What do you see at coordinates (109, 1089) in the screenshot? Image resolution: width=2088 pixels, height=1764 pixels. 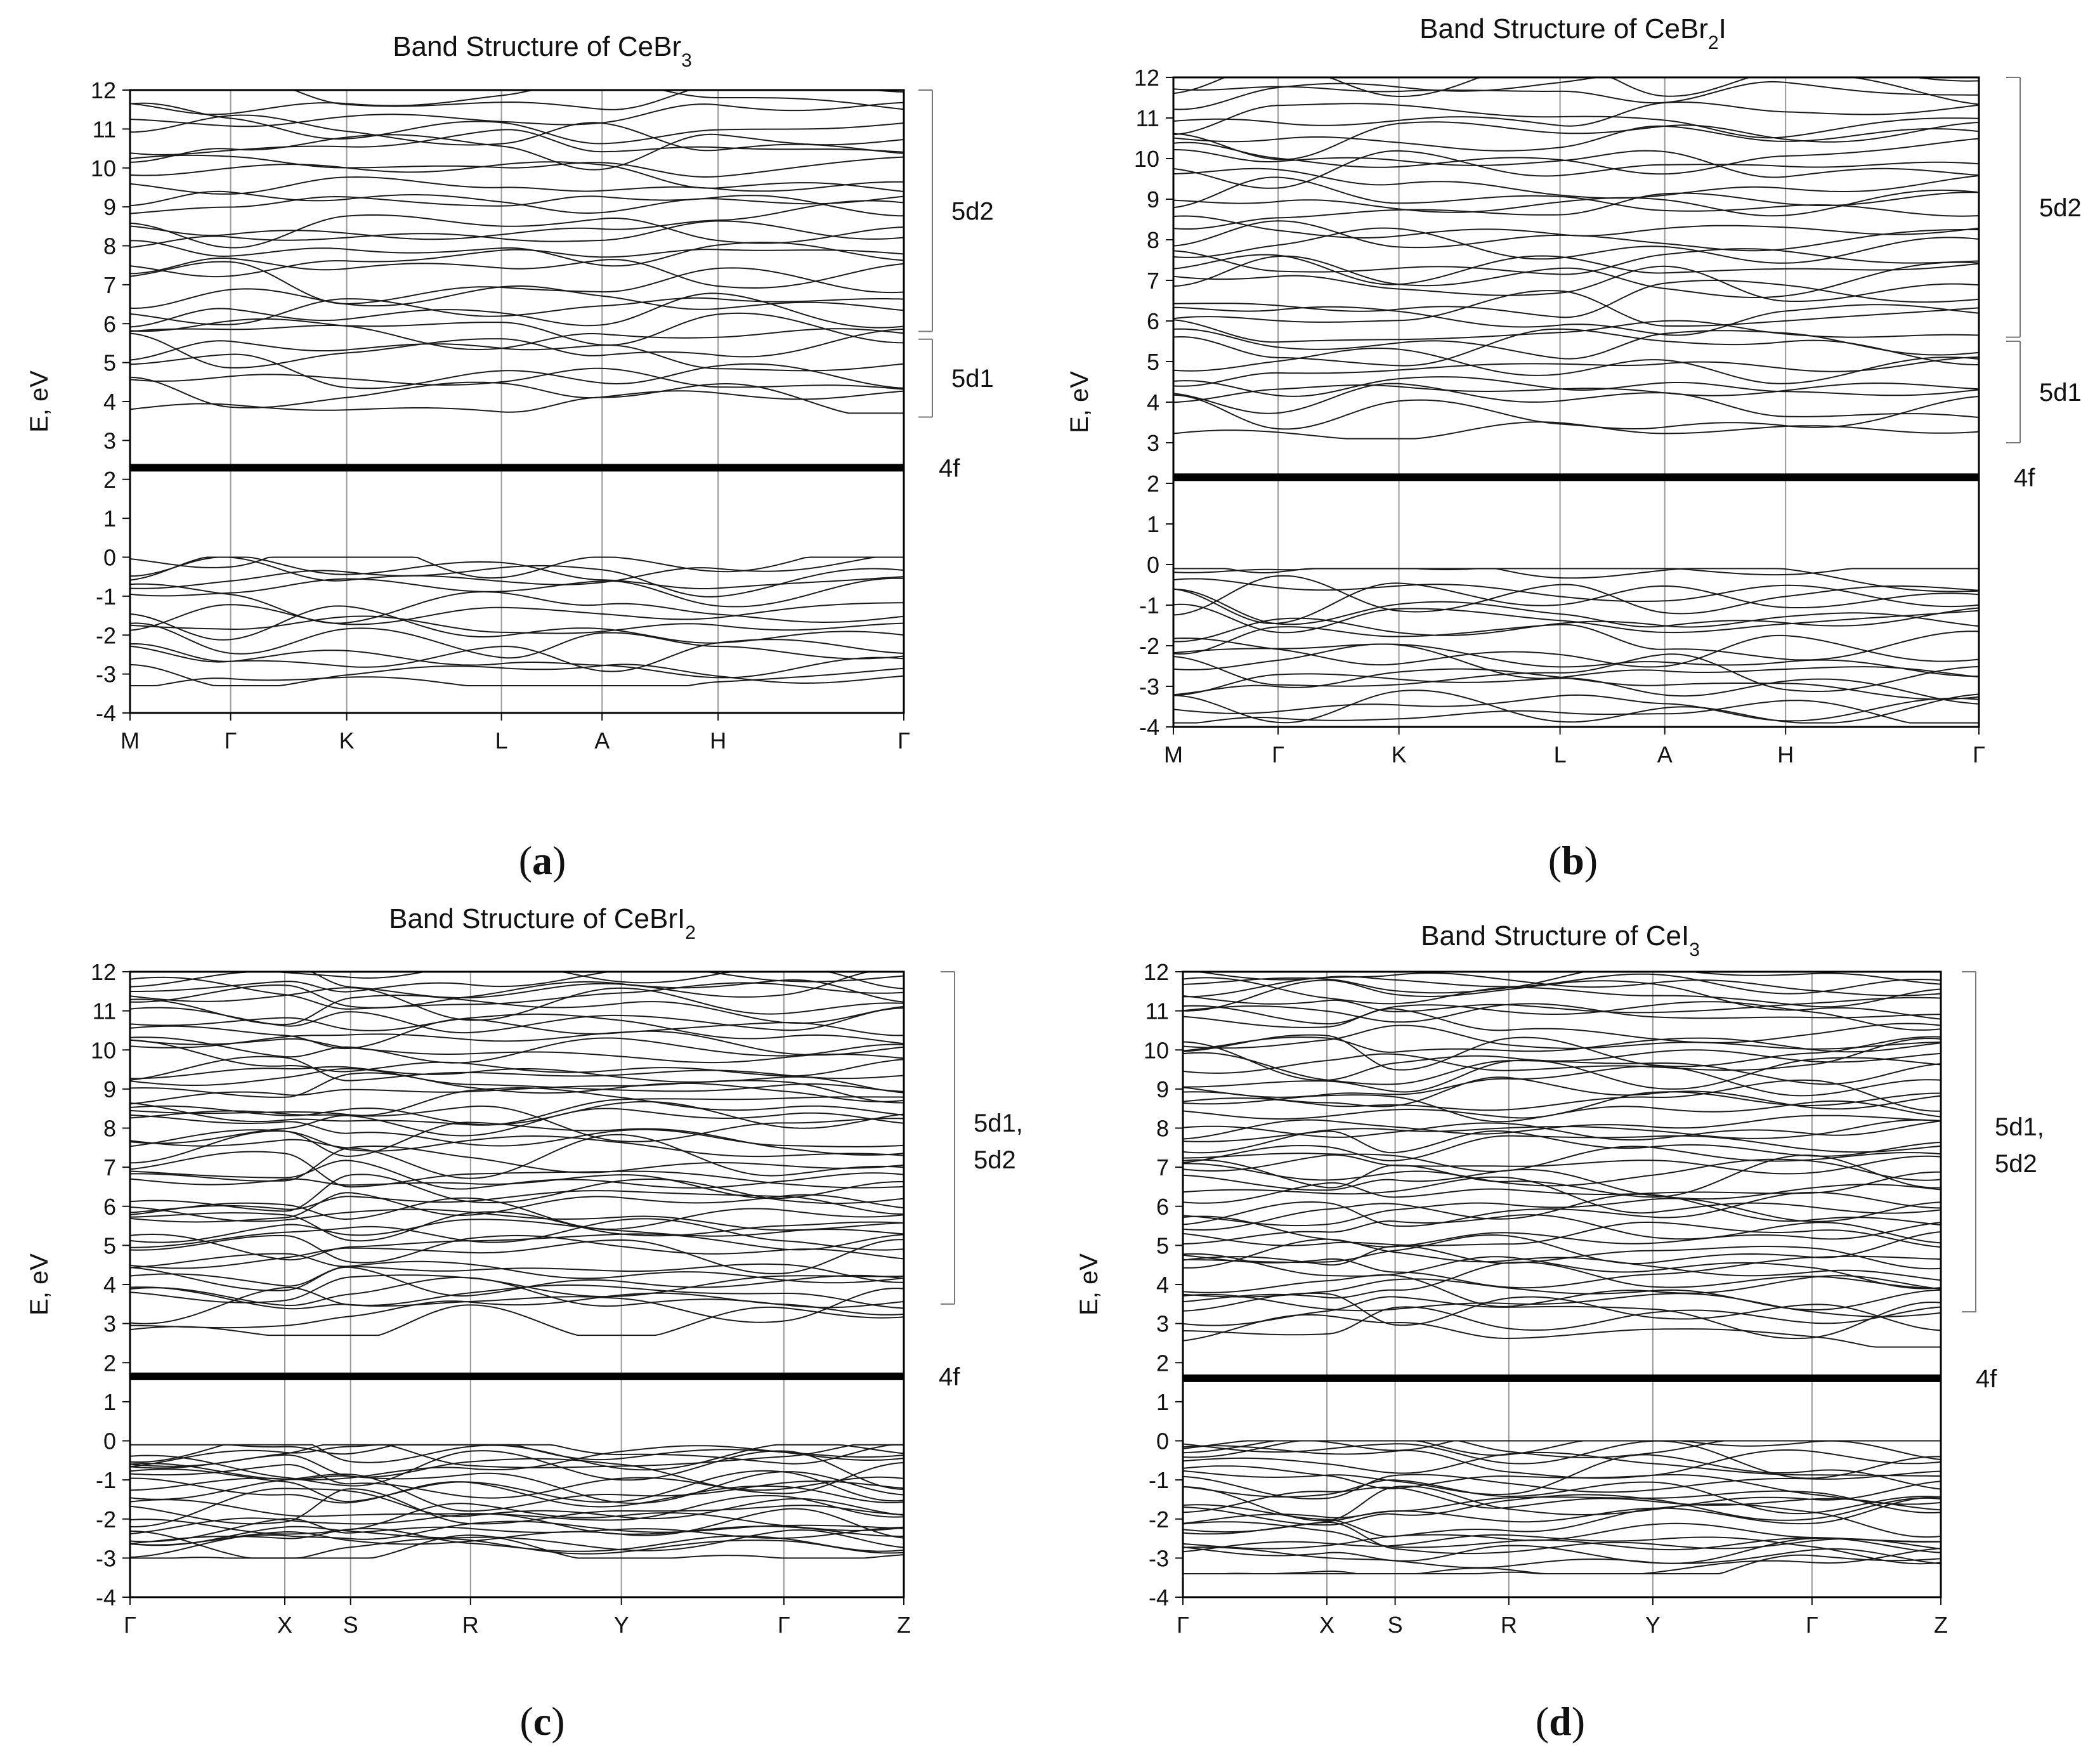 I see `y-tick-label: 9` at bounding box center [109, 1089].